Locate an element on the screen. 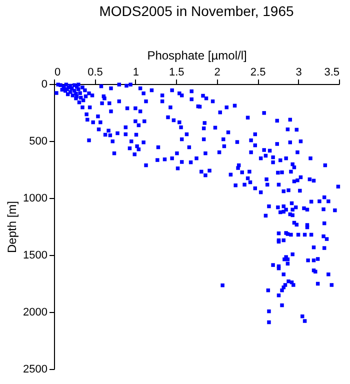  y-tick-label: 1000 is located at coordinates (35, 198).